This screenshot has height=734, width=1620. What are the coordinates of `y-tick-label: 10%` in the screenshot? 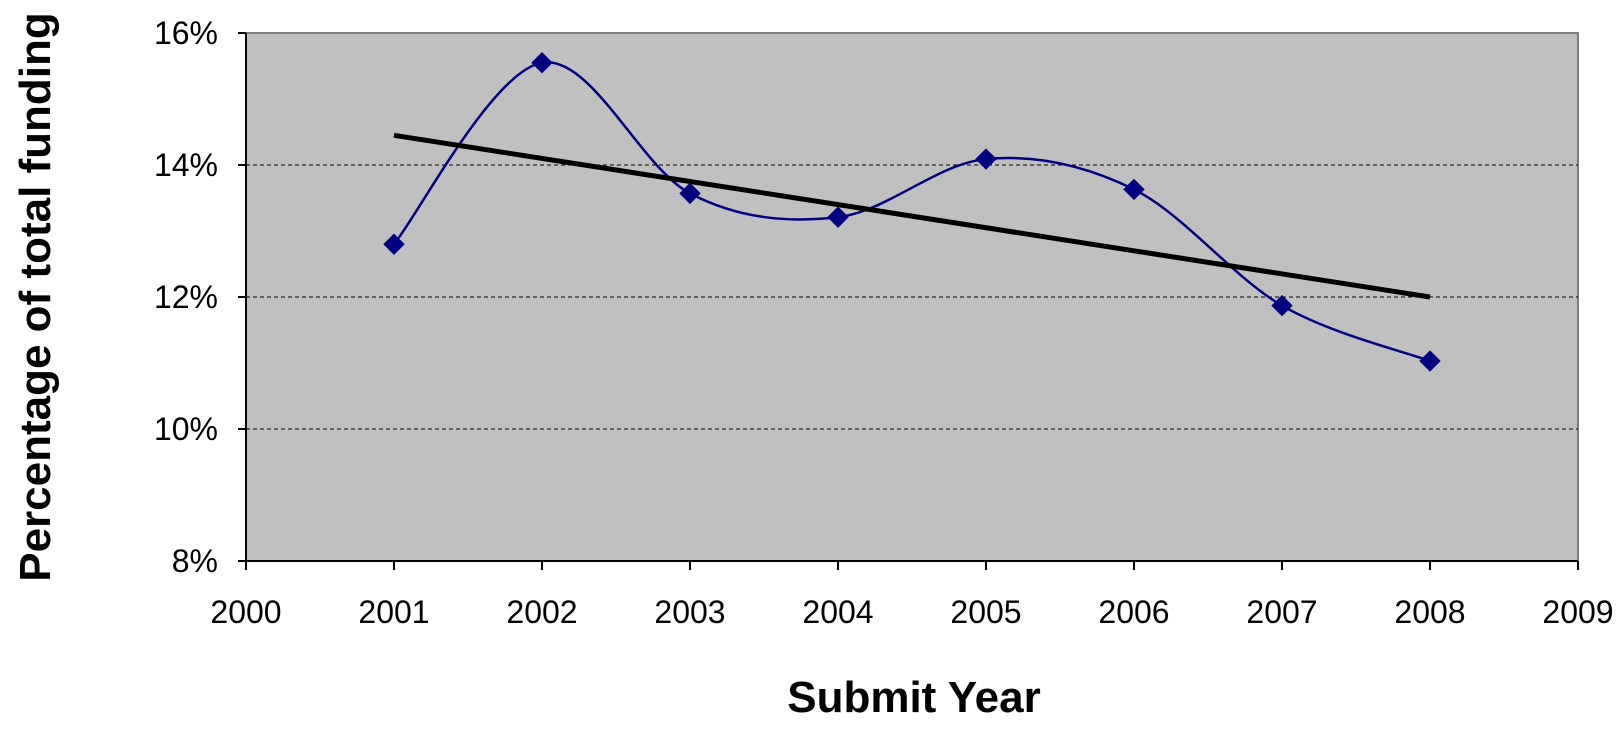 It's located at (186, 429).